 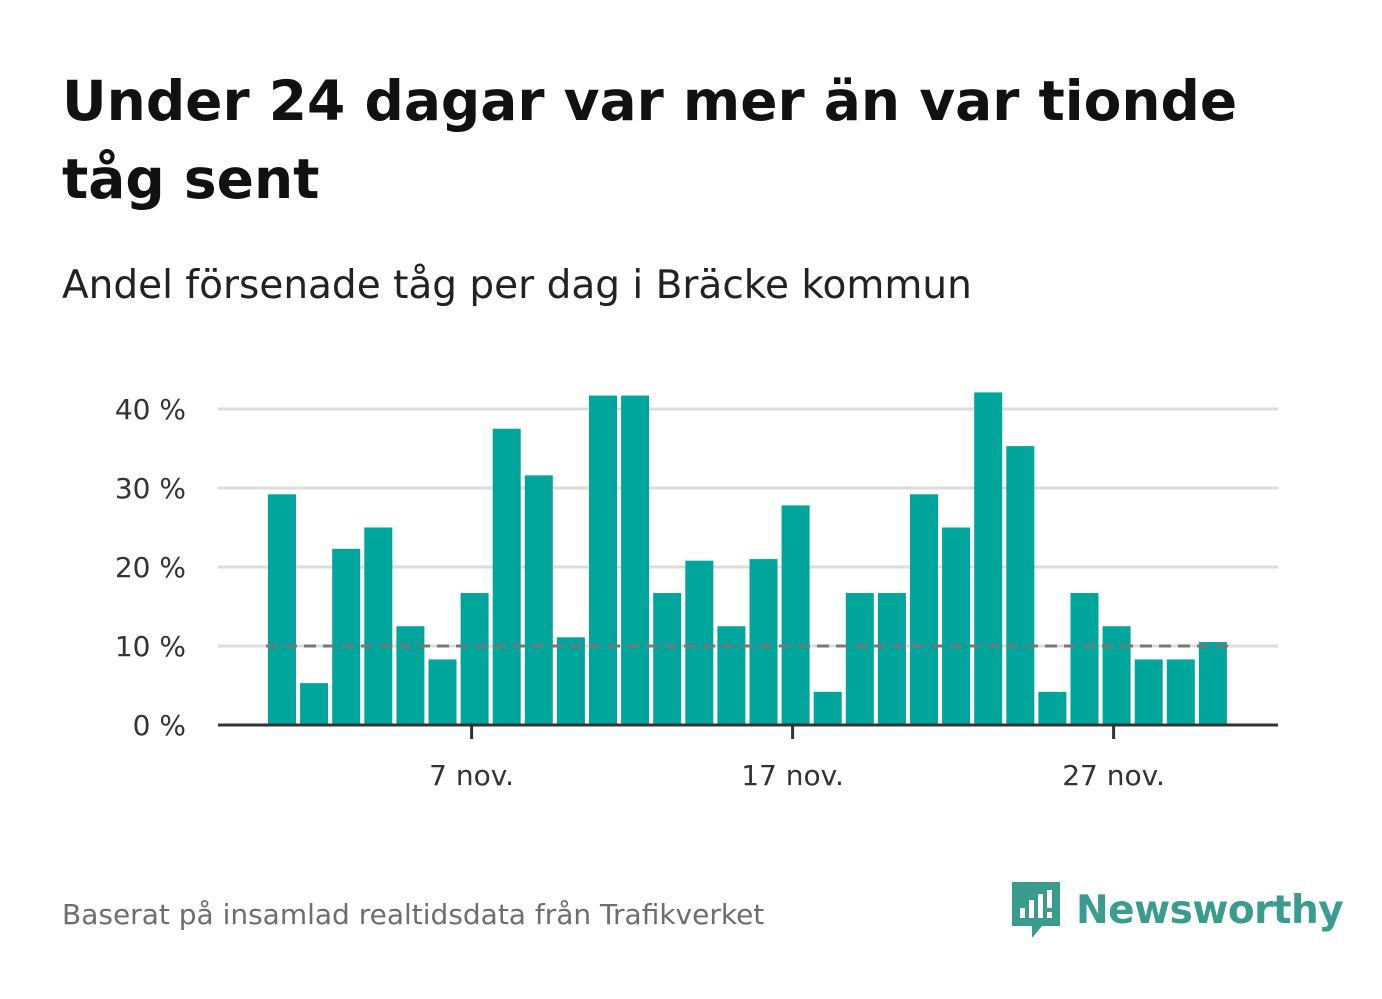 I want to click on newsworthy-logo-icon, so click(x=1036, y=910).